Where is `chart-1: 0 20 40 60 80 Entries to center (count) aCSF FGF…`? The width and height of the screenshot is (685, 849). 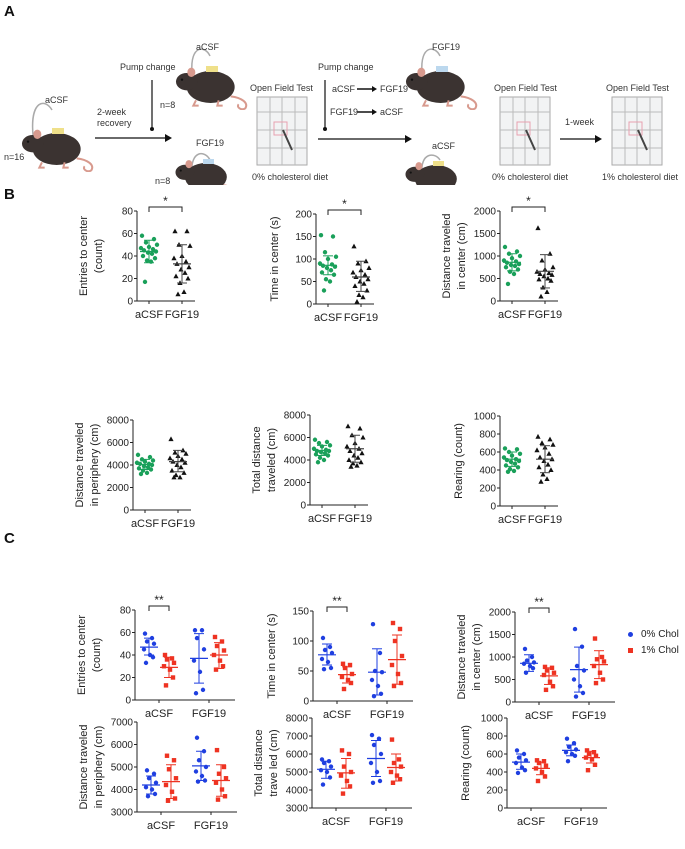
chart-1: 0 20 40 60 80 Entries to center (count) aCSF FGF… is located at coordinates (138, 257).